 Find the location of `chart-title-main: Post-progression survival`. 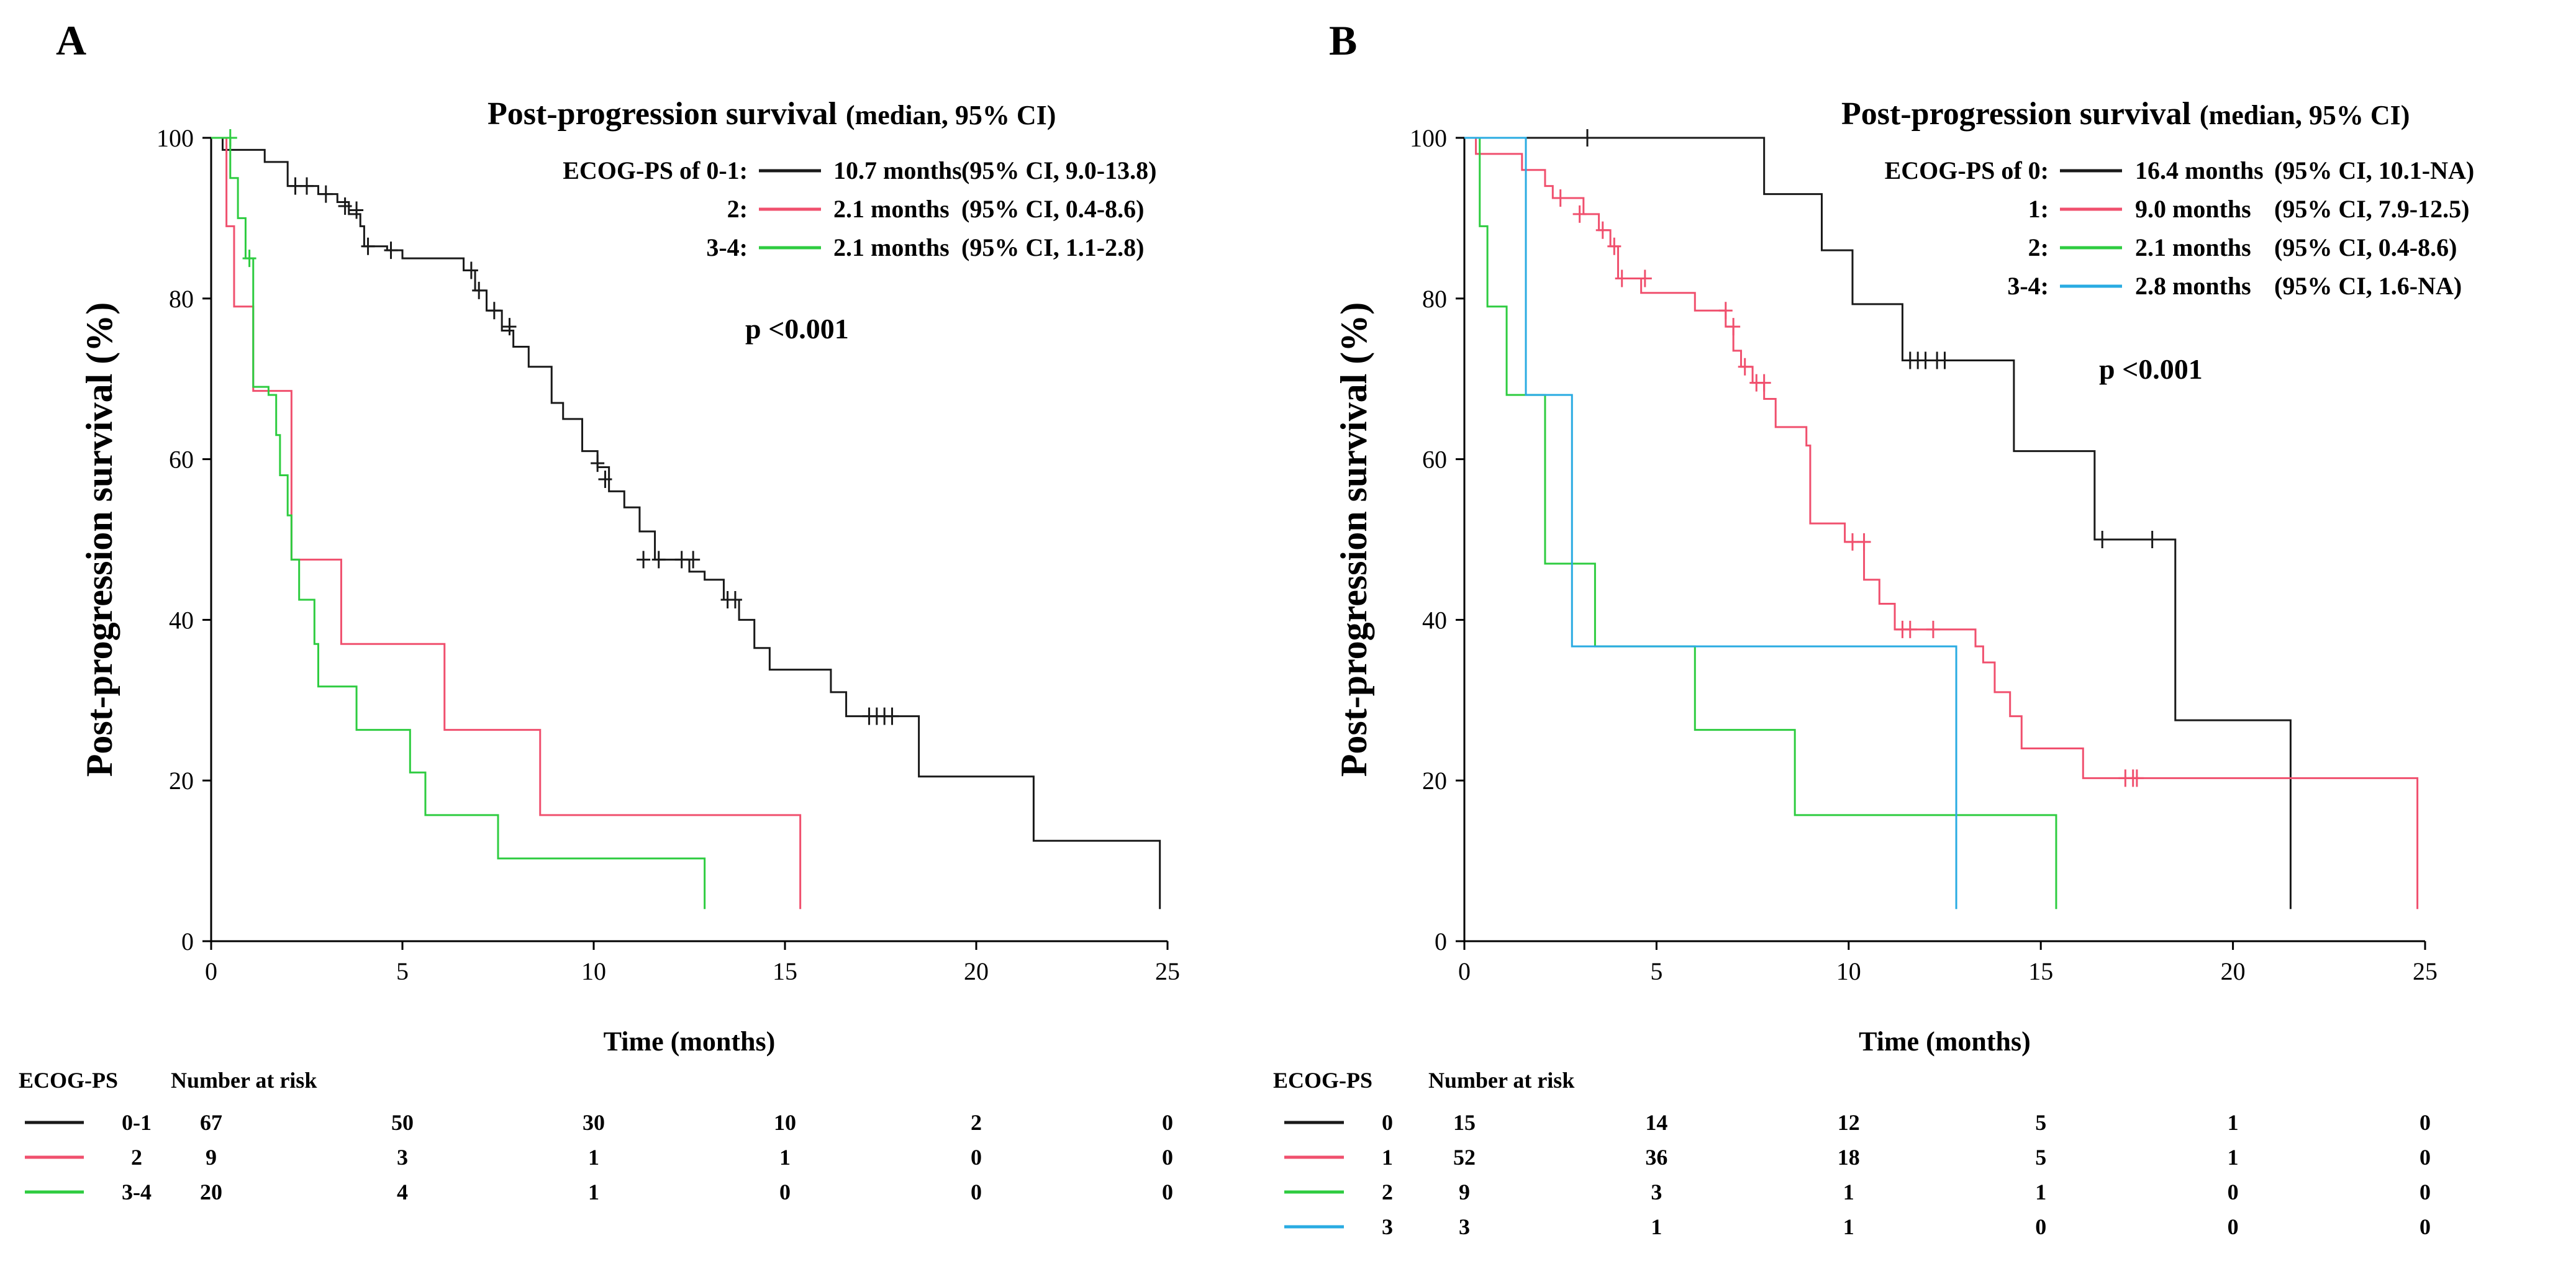

chart-title-main: Post-progression survival is located at coordinates (662, 114).